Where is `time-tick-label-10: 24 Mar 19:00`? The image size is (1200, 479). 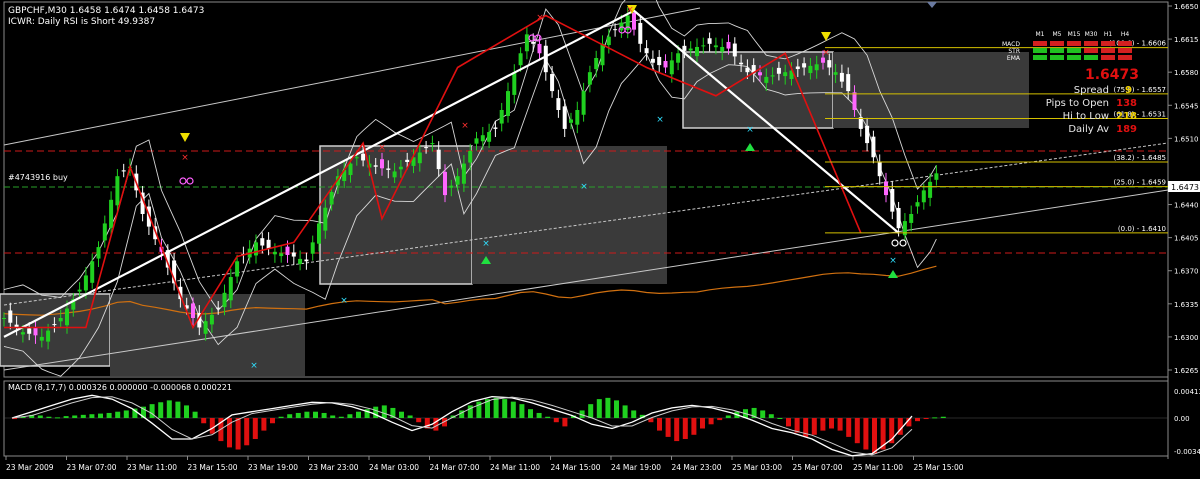 time-tick-label-10: 24 Mar 19:00 is located at coordinates (636, 467).